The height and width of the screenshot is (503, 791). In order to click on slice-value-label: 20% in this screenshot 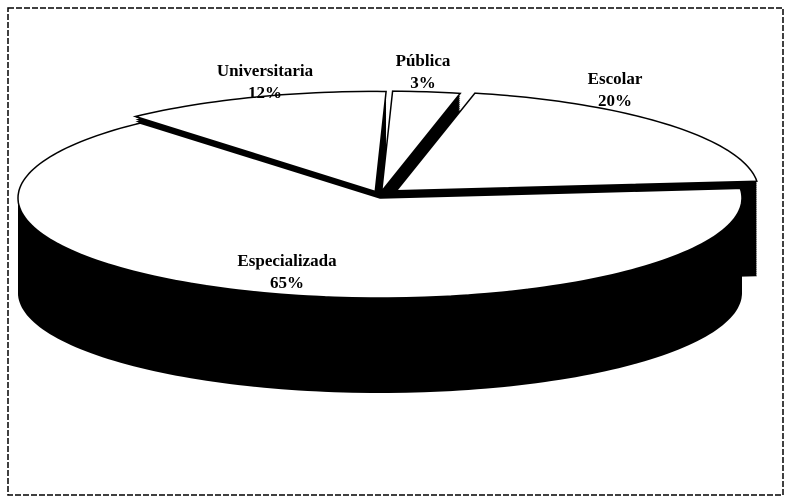, I will do `click(615, 100)`.